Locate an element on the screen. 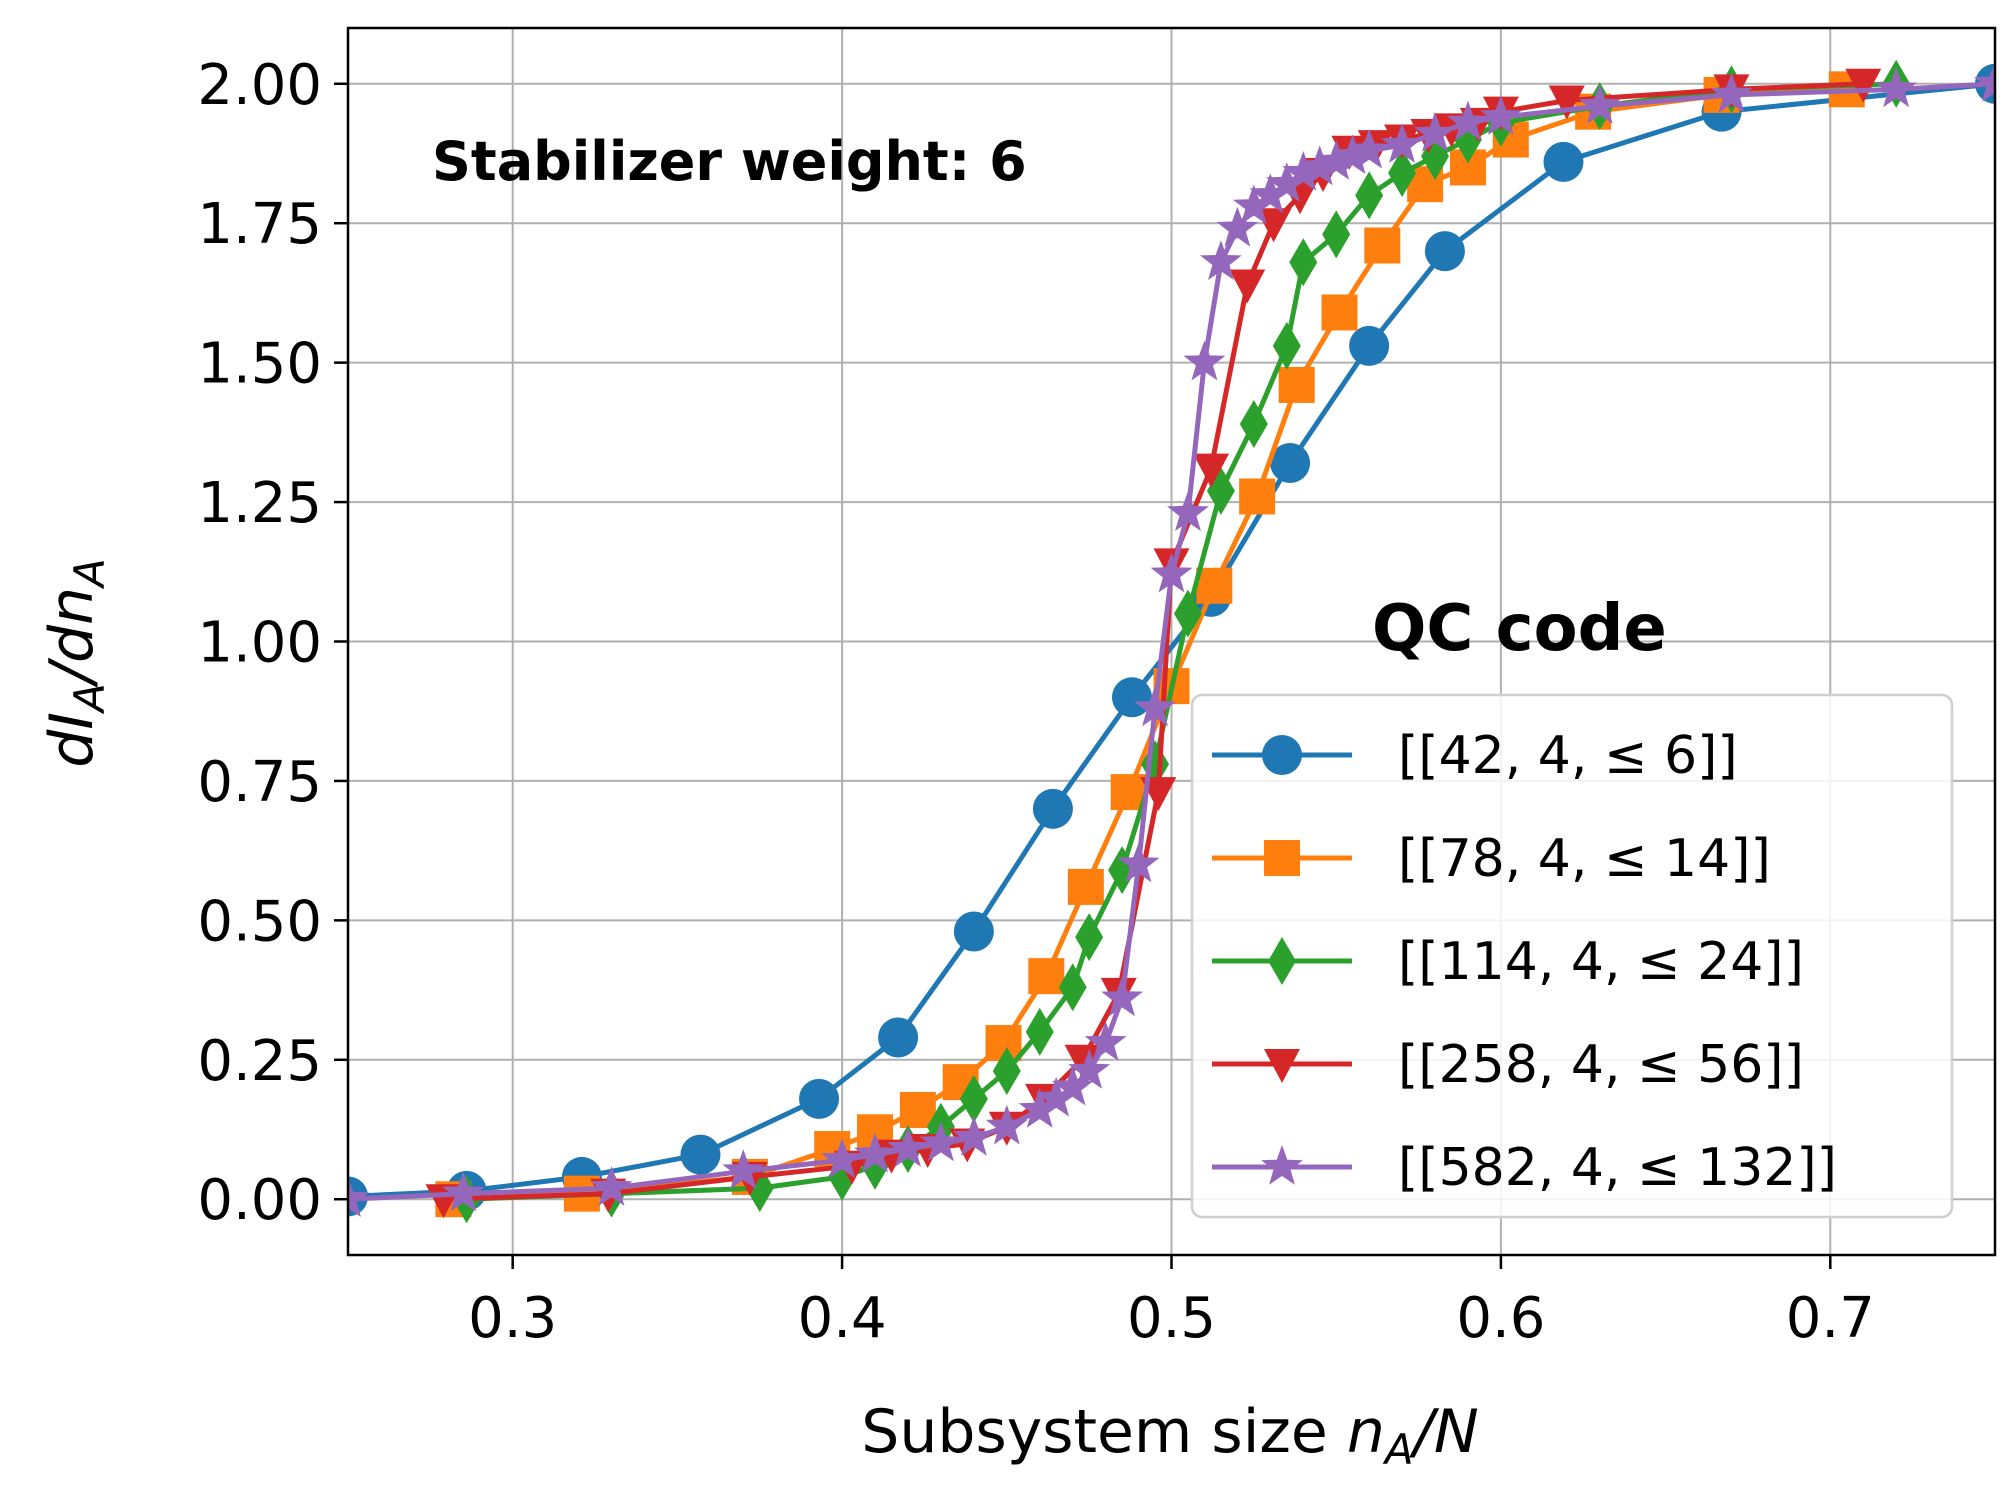 The width and height of the screenshot is (2016, 1504). x-tick-label: 0.5 is located at coordinates (1171, 1318).